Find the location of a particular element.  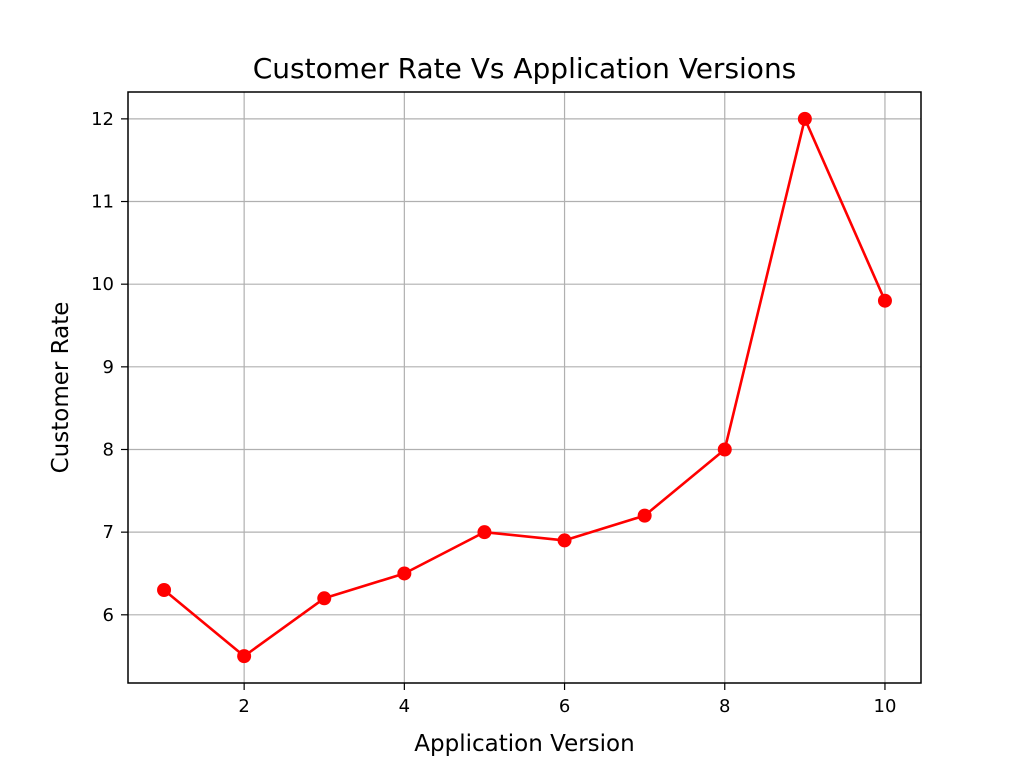

y-tick-label: 8 is located at coordinates (108, 449).